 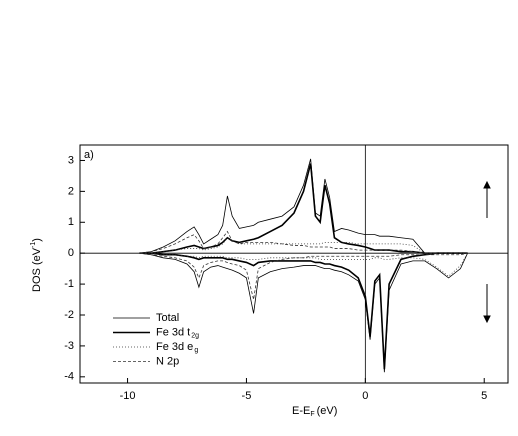 I want to click on x-label-sub: F, so click(x=312, y=414).